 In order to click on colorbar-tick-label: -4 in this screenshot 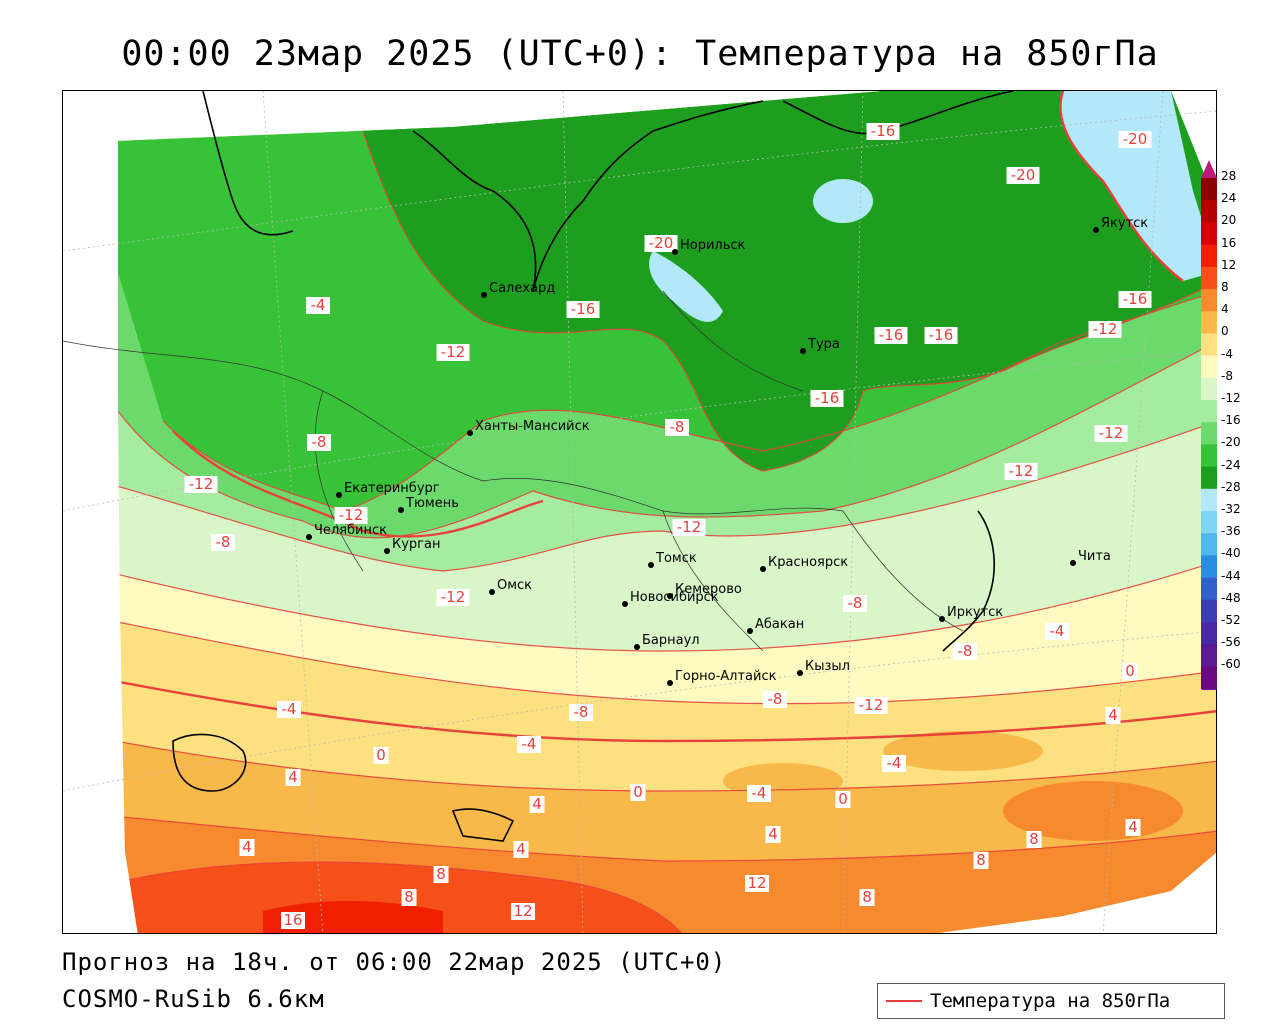, I will do `click(1227, 353)`.